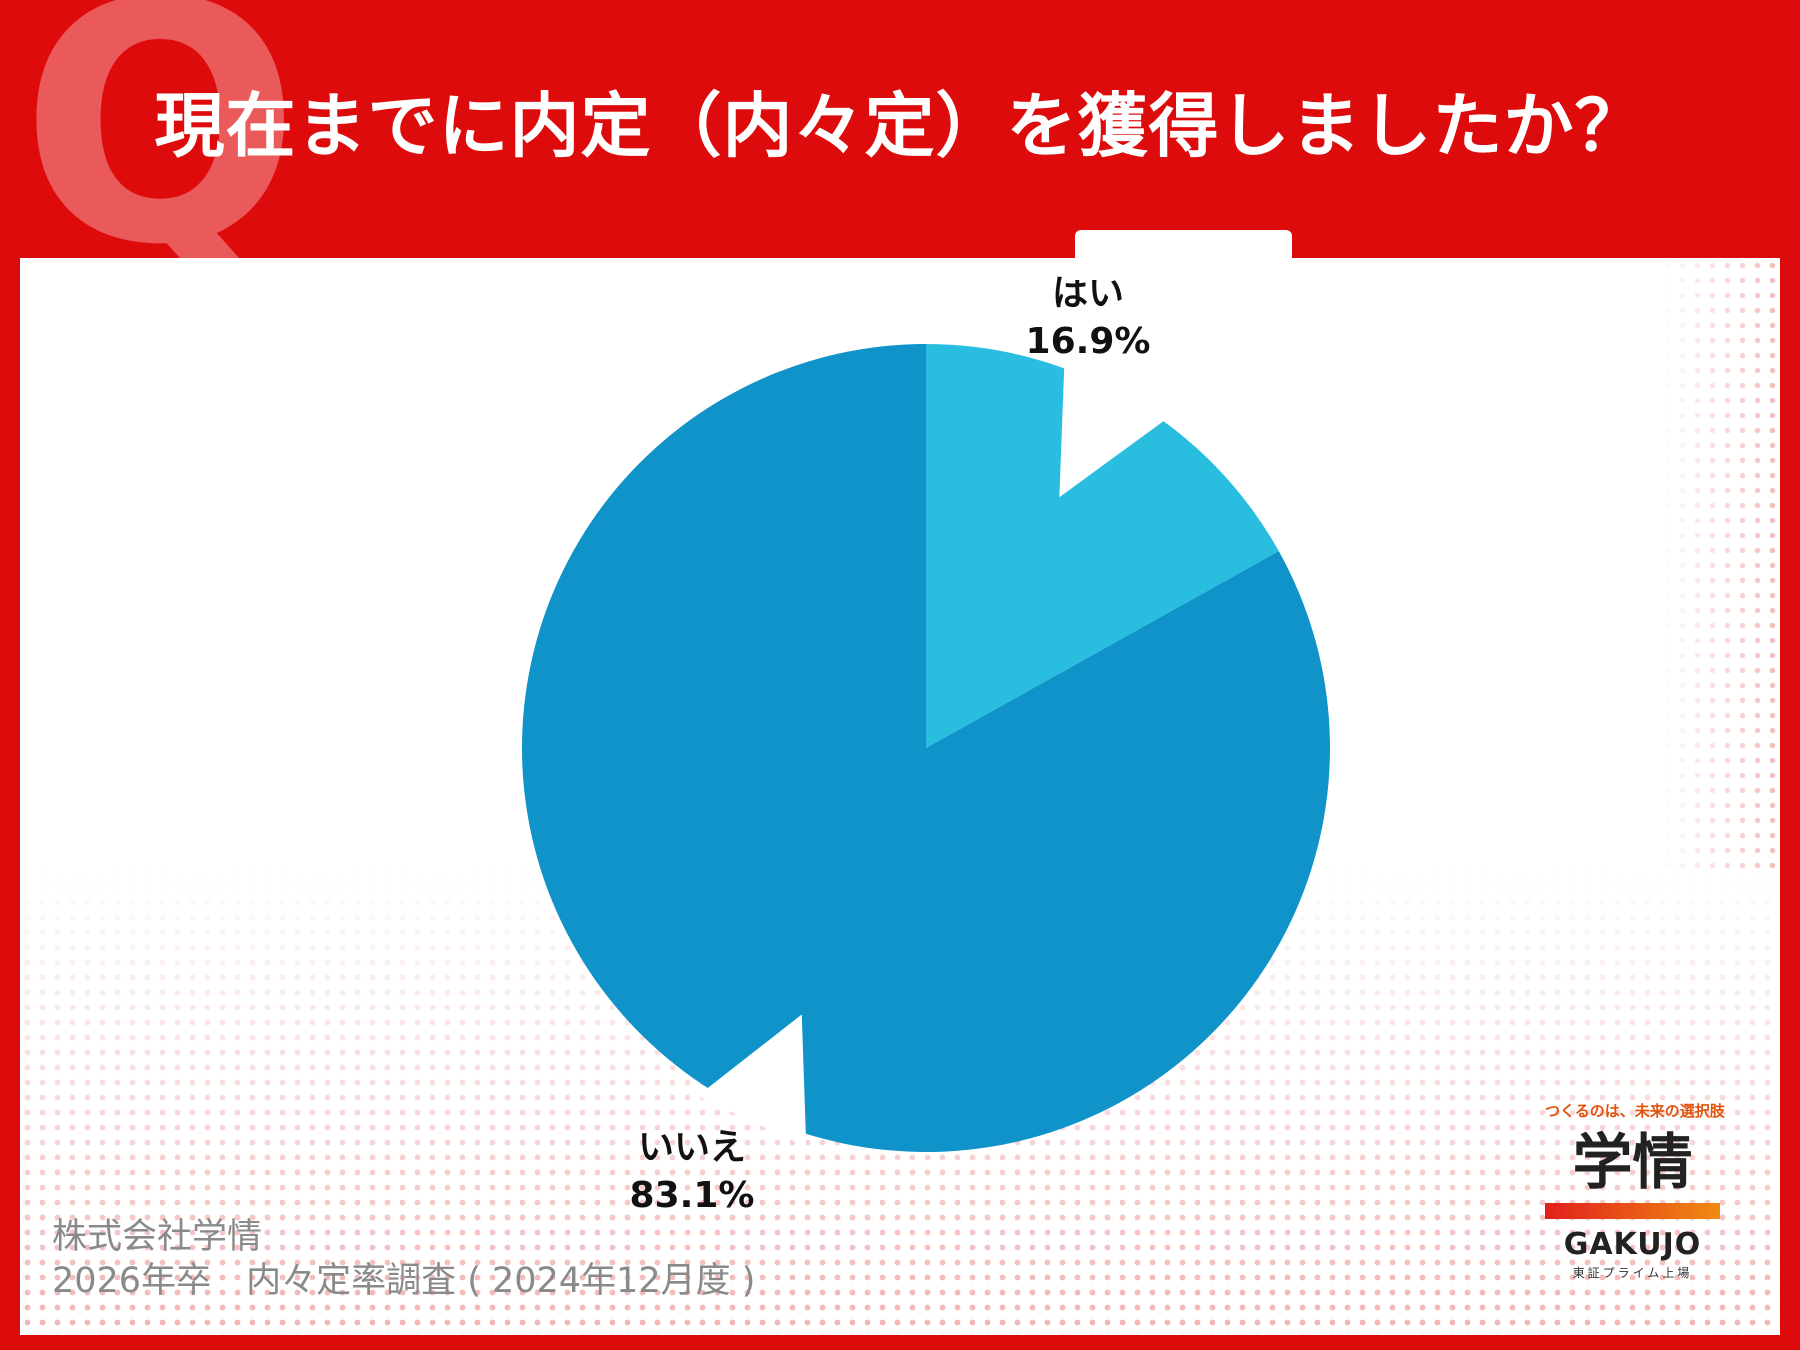  What do you see at coordinates (1088, 318) in the screenshot?
I see `slice-label-yes: はい 16.9%` at bounding box center [1088, 318].